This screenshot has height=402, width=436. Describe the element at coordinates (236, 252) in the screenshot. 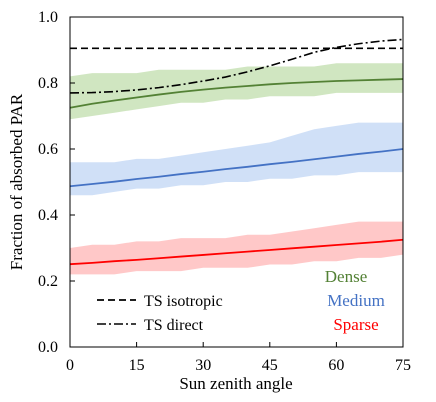

I see `series-line-sparse` at that location.